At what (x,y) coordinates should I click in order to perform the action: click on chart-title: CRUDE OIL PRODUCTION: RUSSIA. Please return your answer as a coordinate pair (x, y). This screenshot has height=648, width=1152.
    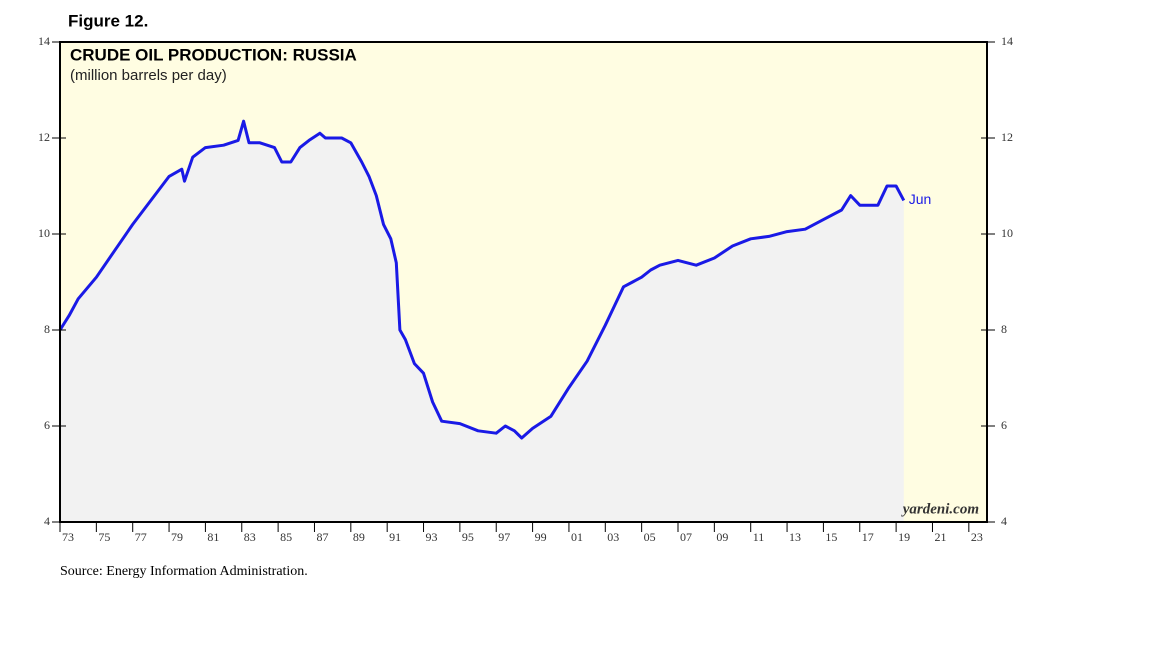
    Looking at the image, I should click on (213, 54).